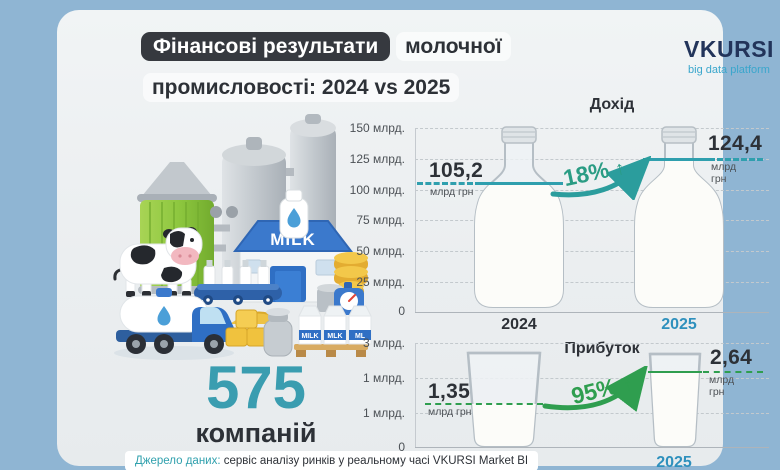 This screenshot has width=780, height=470. Describe the element at coordinates (456, 170) in the screenshot. I see `value-2024: 105,2` at that location.